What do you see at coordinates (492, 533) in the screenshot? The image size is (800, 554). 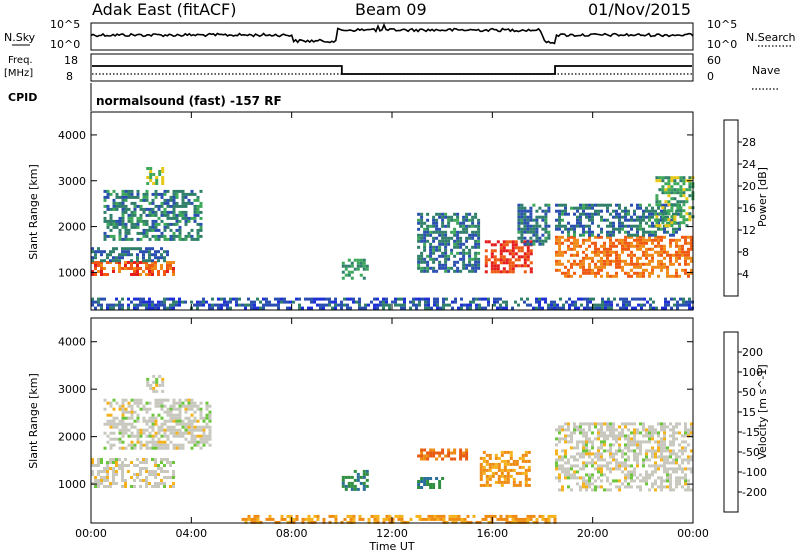 I see `x-tick-label: 16:00` at bounding box center [492, 533].